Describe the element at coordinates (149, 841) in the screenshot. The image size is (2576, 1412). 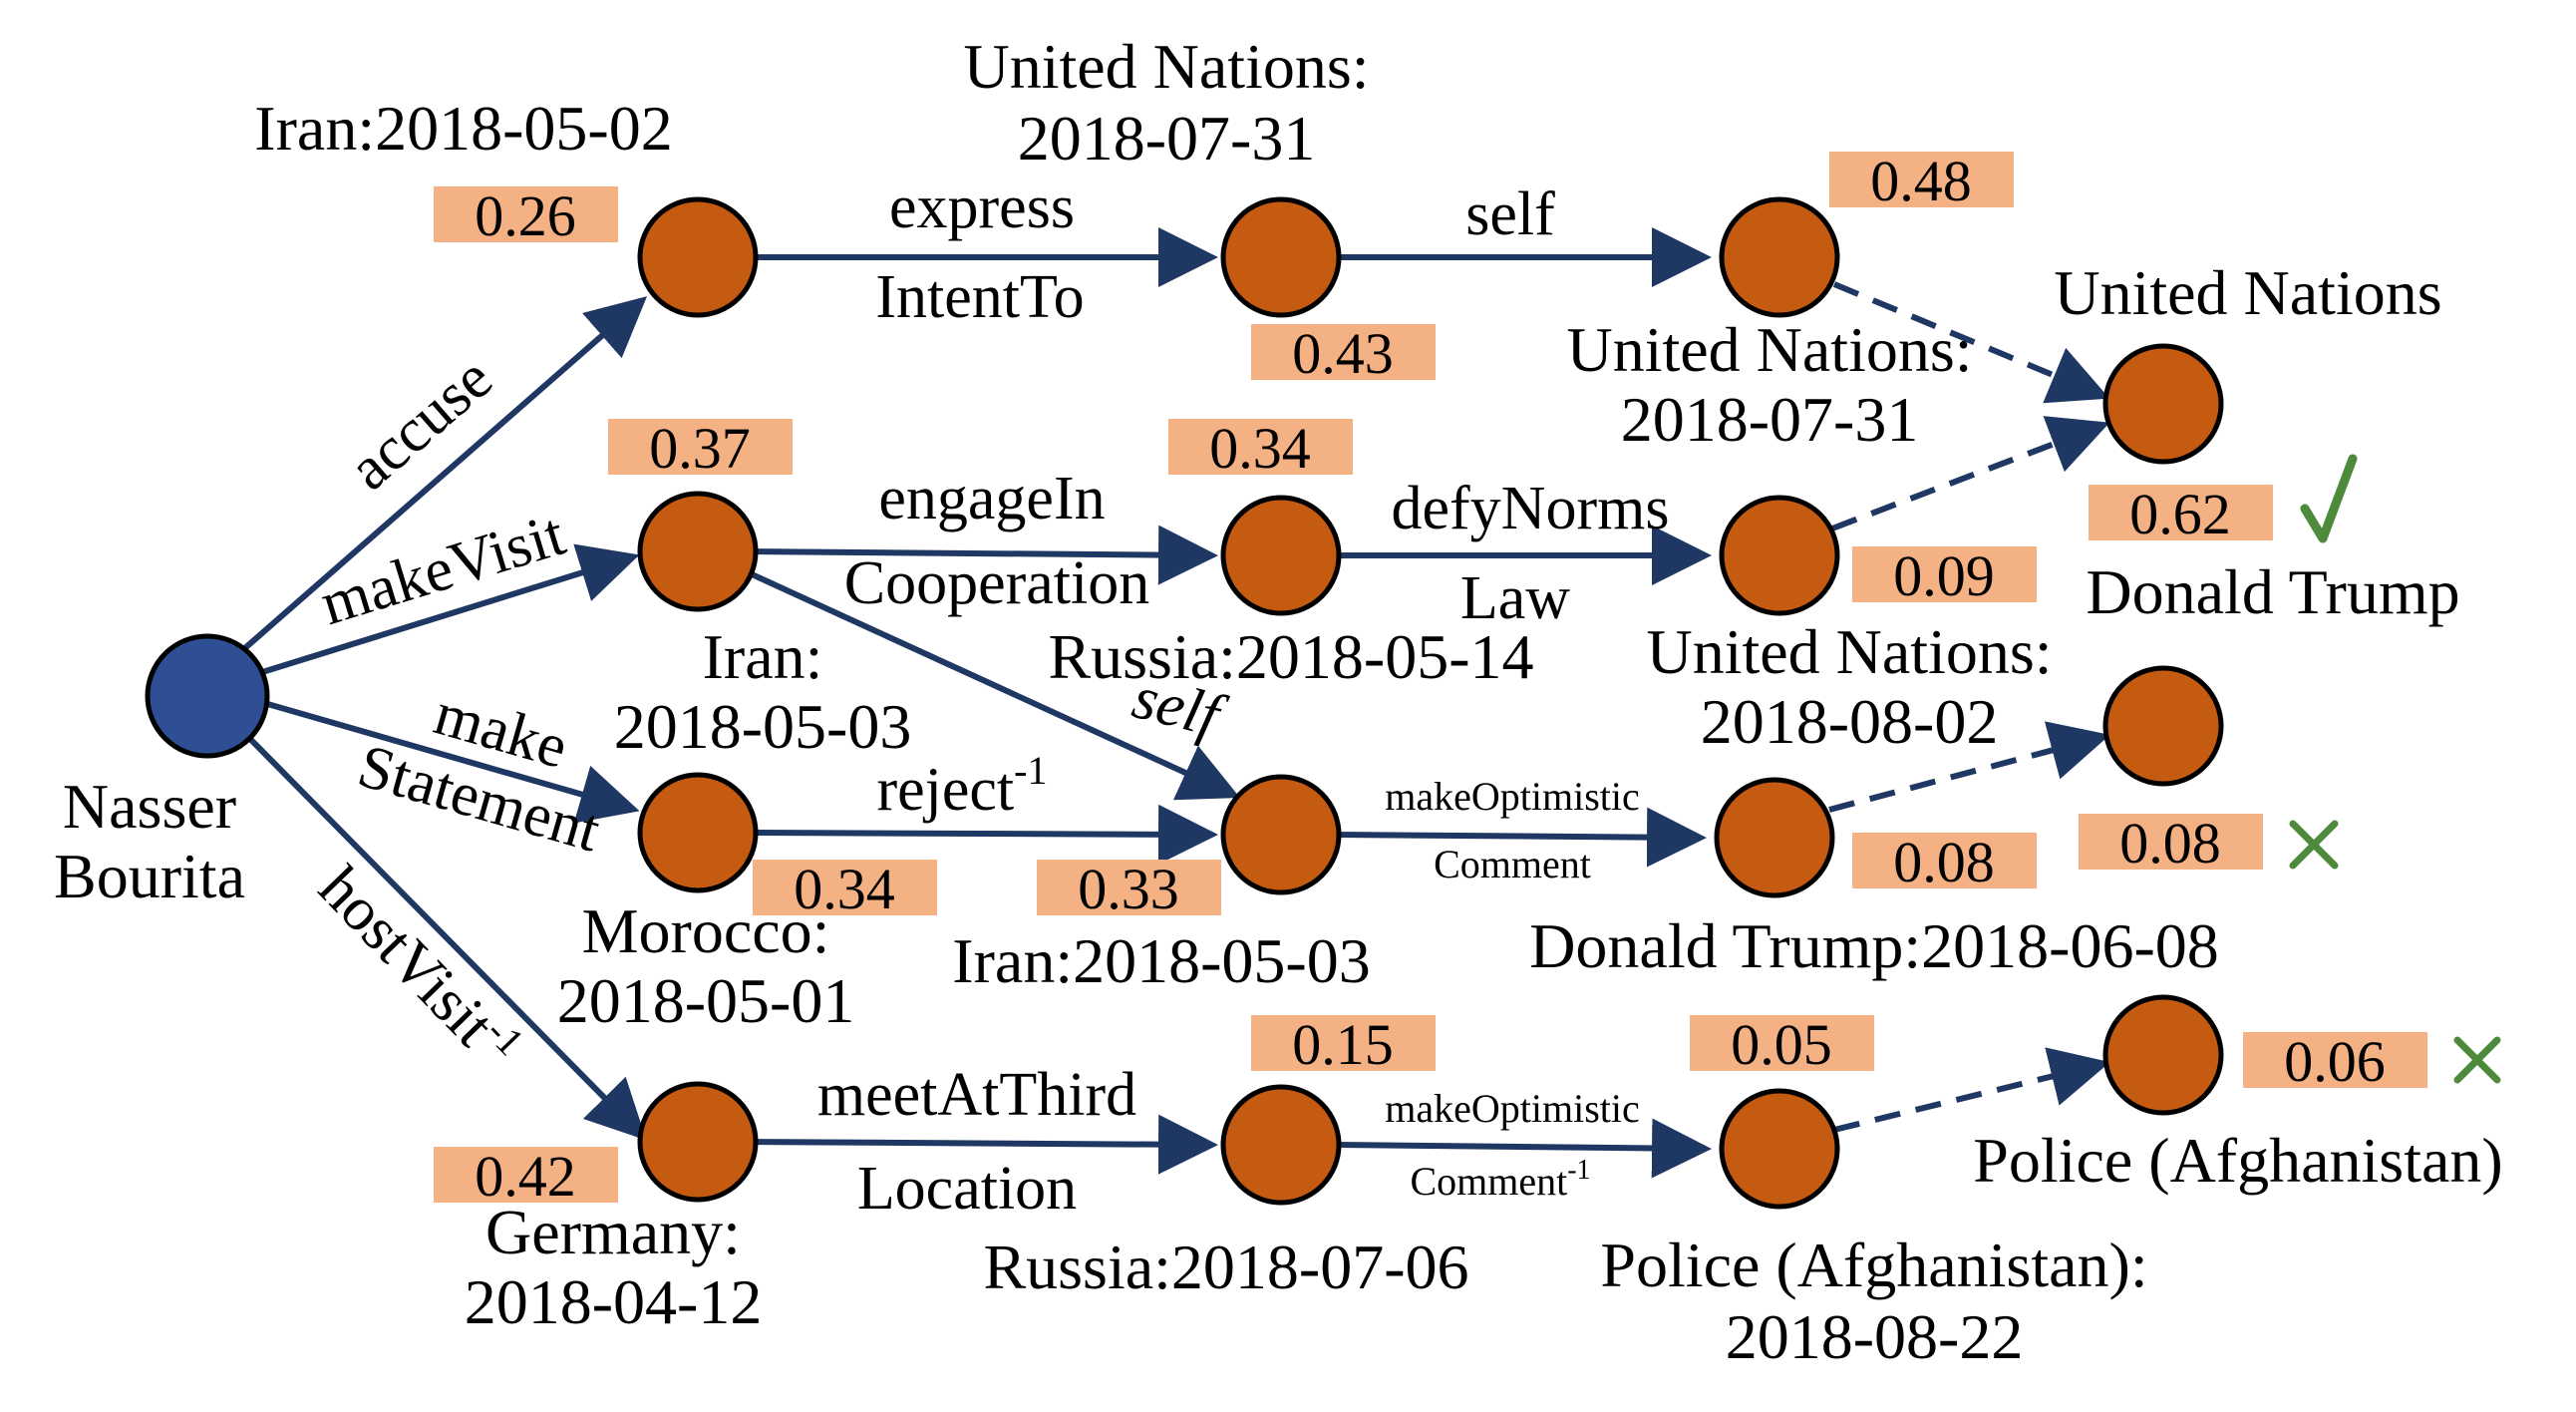
I see `query-node-label: Nasser Bourita` at that location.